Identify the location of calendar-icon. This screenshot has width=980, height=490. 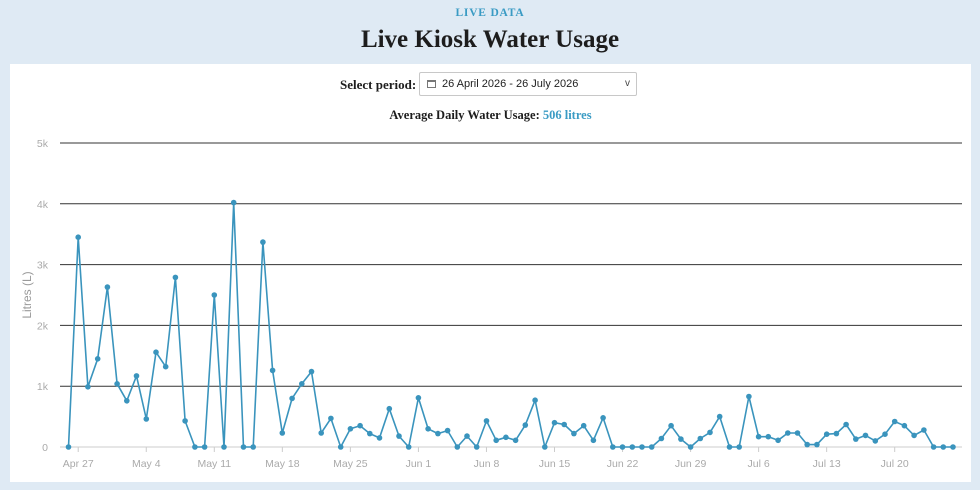
(431, 84).